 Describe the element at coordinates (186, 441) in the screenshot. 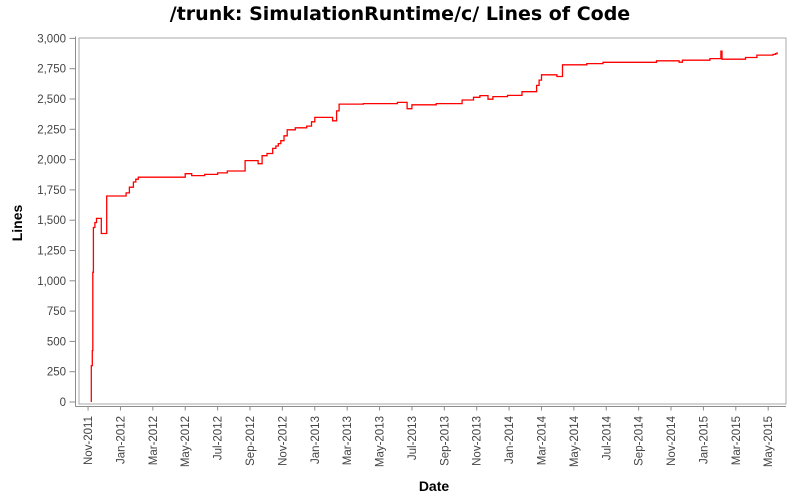

I see `x-tick-label: May-2012` at that location.